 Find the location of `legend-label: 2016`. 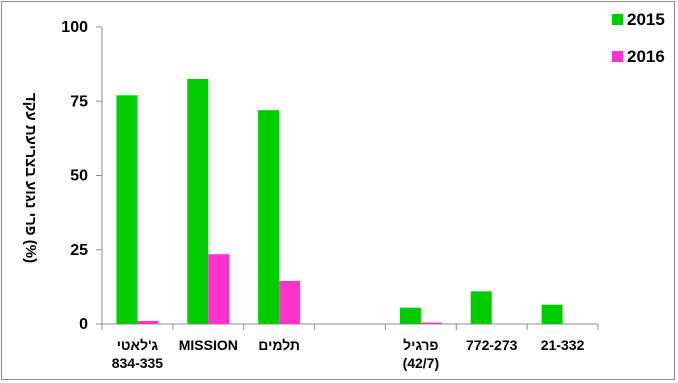

legend-label: 2016 is located at coordinates (646, 56).